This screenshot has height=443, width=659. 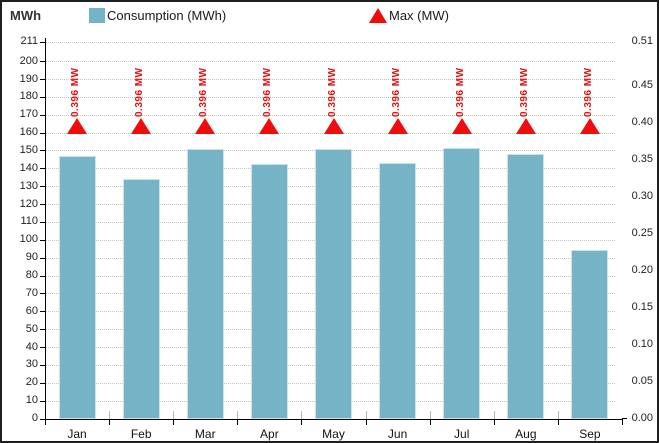 What do you see at coordinates (31, 310) in the screenshot?
I see `left-axis-label-60: 60` at bounding box center [31, 310].